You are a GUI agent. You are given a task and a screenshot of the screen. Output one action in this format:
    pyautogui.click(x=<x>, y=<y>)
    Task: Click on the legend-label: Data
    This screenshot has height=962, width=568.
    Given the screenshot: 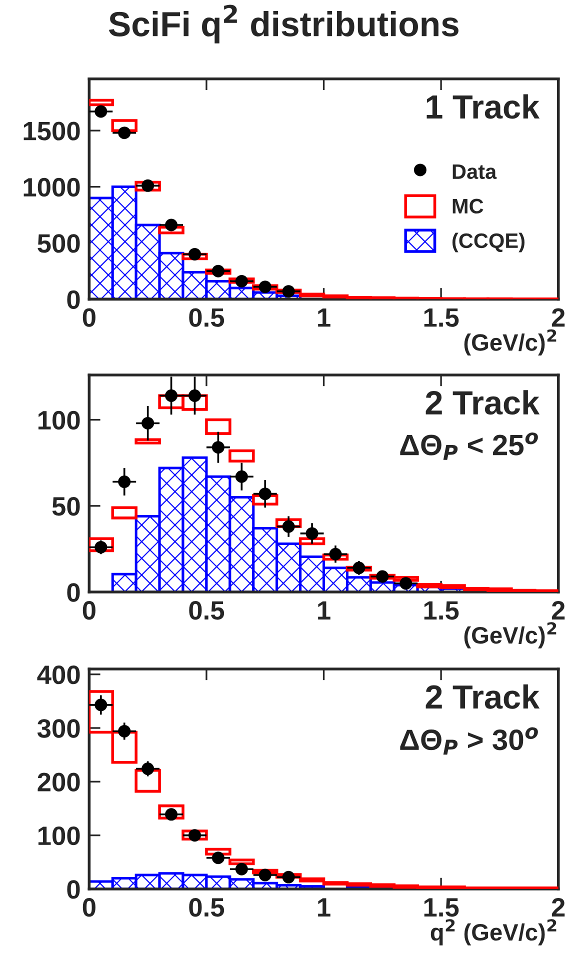 What is the action you would take?
    pyautogui.click(x=474, y=172)
    